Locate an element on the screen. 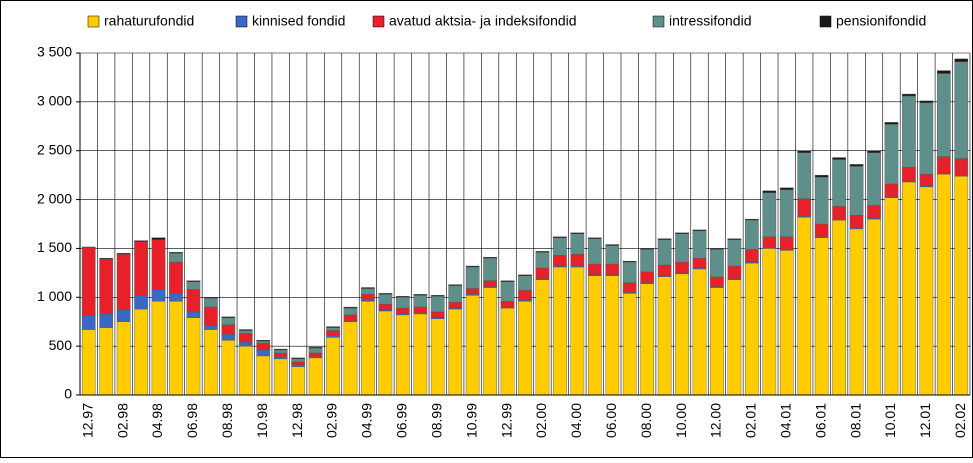  x-tick-label: 06.98 is located at coordinates (192, 420).